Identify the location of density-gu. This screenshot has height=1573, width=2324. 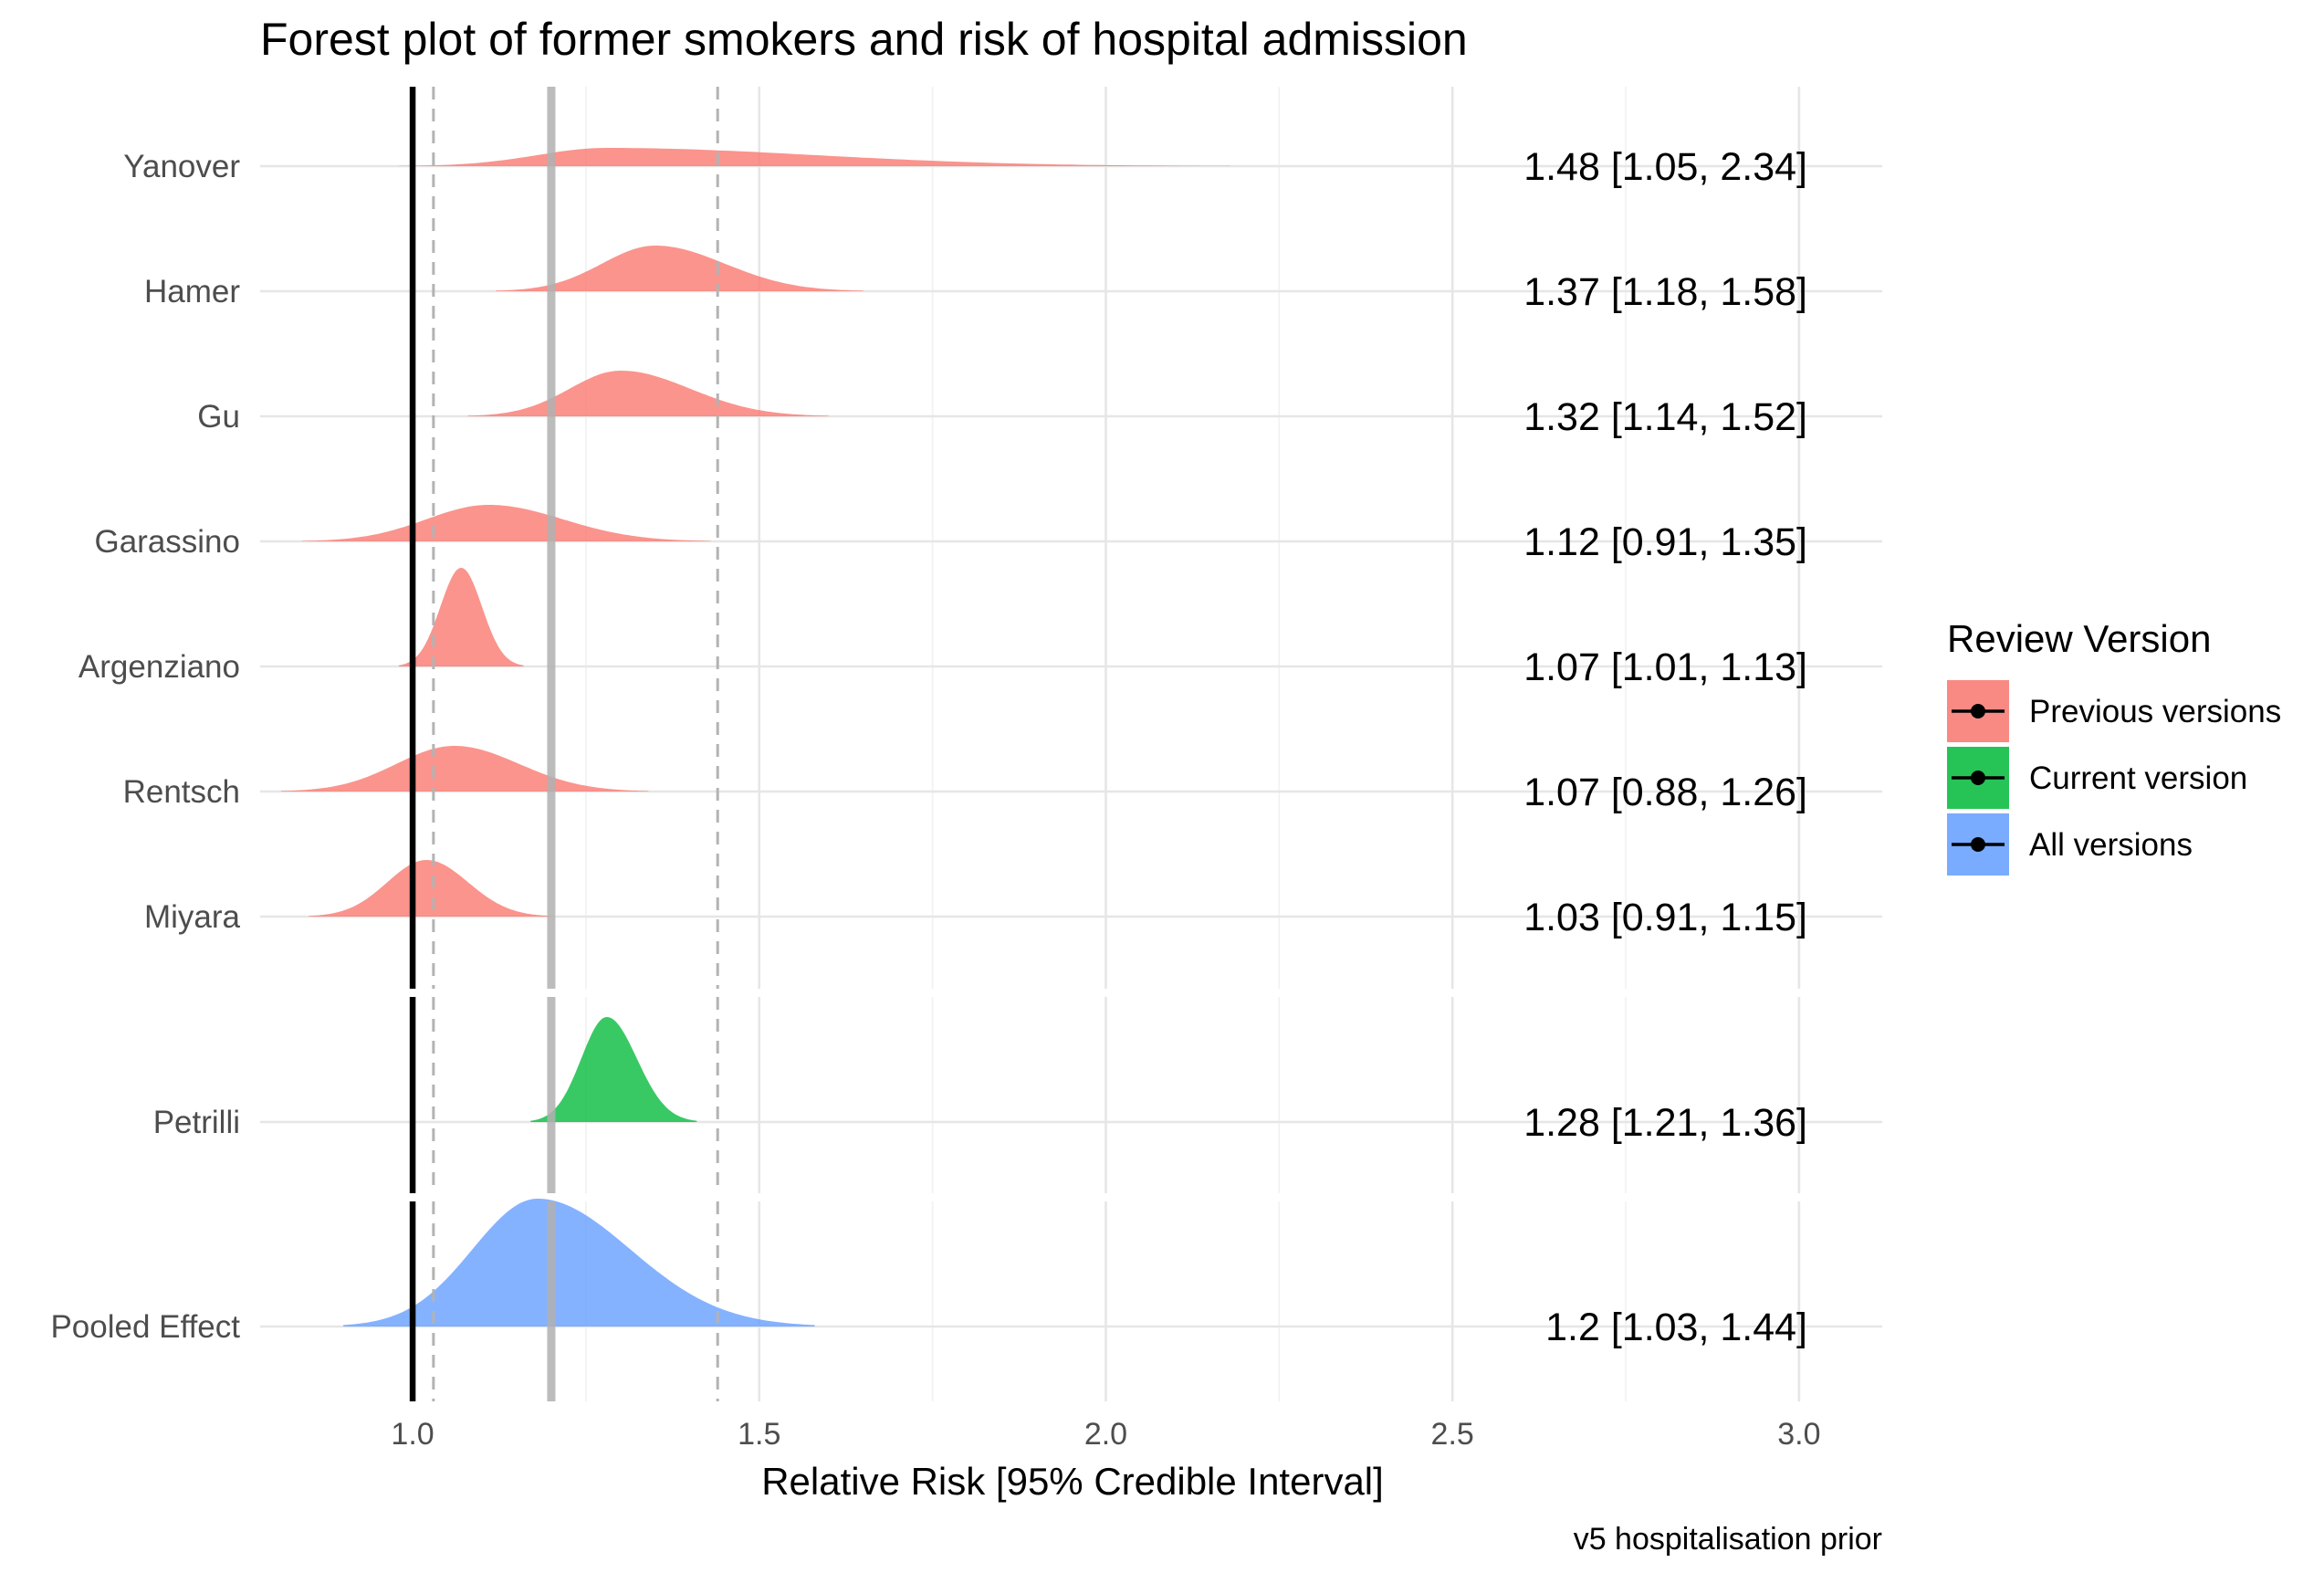
(648, 393).